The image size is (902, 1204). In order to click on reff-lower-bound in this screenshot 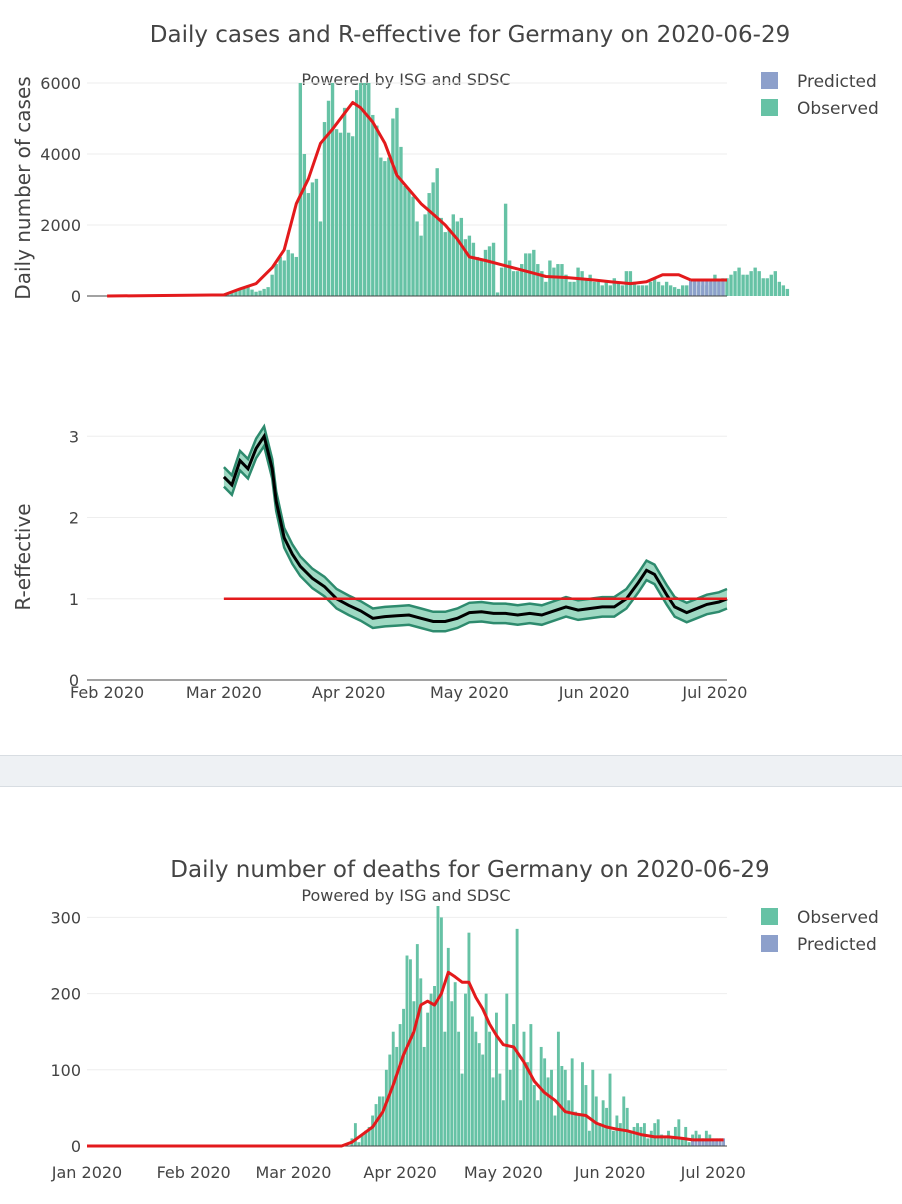, I will do `click(475, 537)`.